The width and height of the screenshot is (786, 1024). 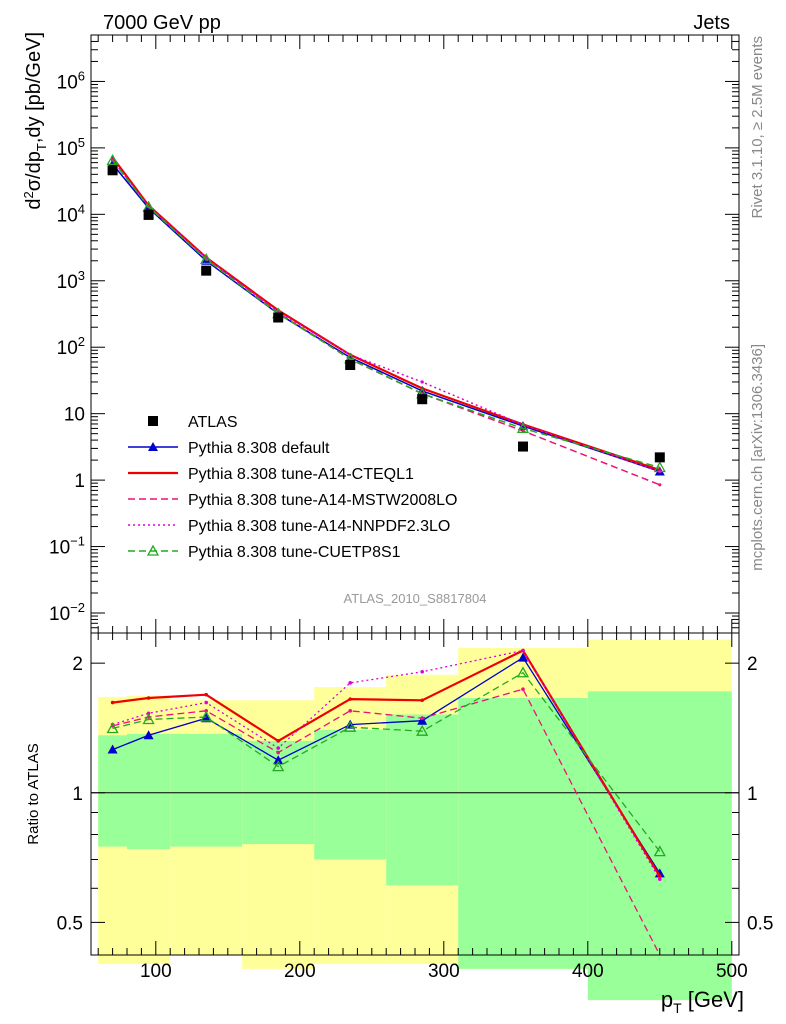 I want to click on x-tick-label: 500, so click(x=732, y=971).